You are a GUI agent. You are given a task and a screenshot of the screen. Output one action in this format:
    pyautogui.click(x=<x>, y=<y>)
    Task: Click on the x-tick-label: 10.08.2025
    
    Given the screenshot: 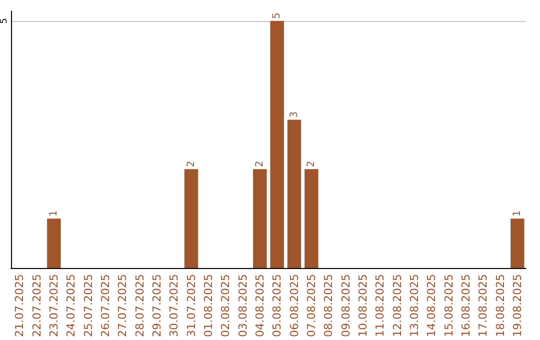 What is the action you would take?
    pyautogui.click(x=363, y=305)
    